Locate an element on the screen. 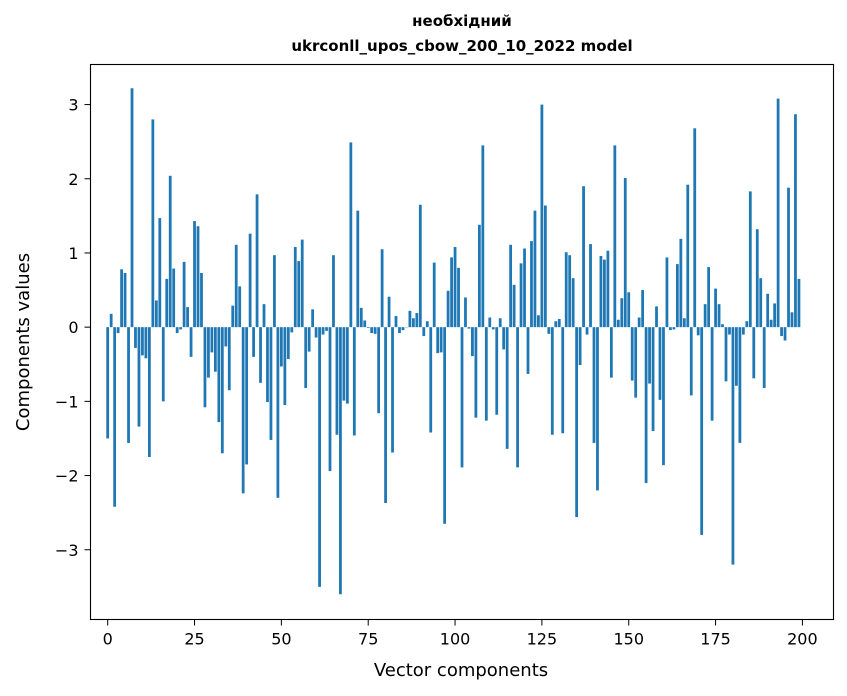  chart-title-line-1: необхідний is located at coordinates (462, 21).